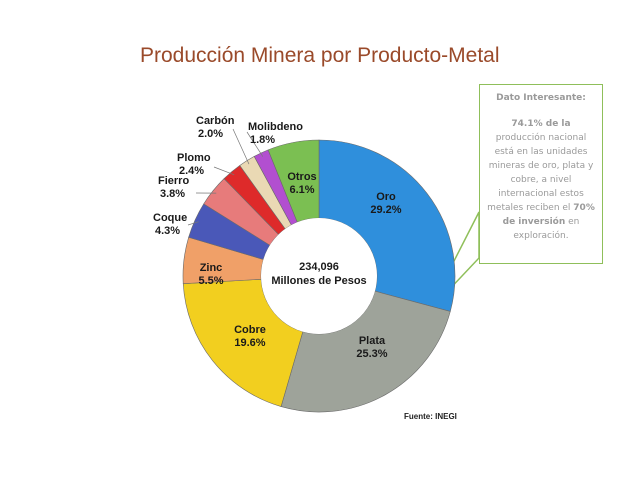  I want to click on slice-value-zinc: 5.5%, so click(210, 281).